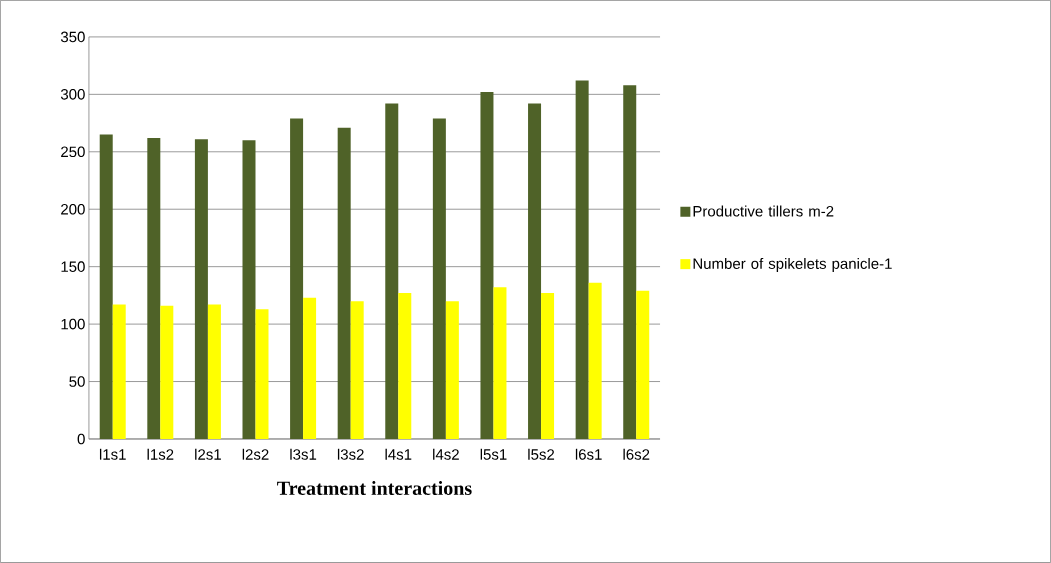 This screenshot has width=1051, height=563. What do you see at coordinates (493, 454) in the screenshot?
I see `x-tick-label: l5s1` at bounding box center [493, 454].